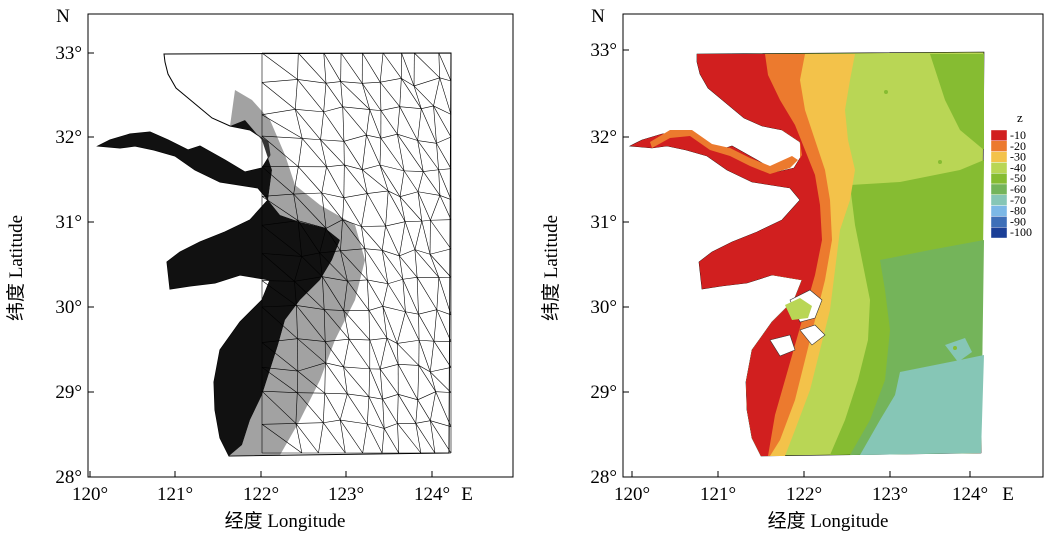  I want to click on mesh-dense-coastal-region, so click(219, 288).